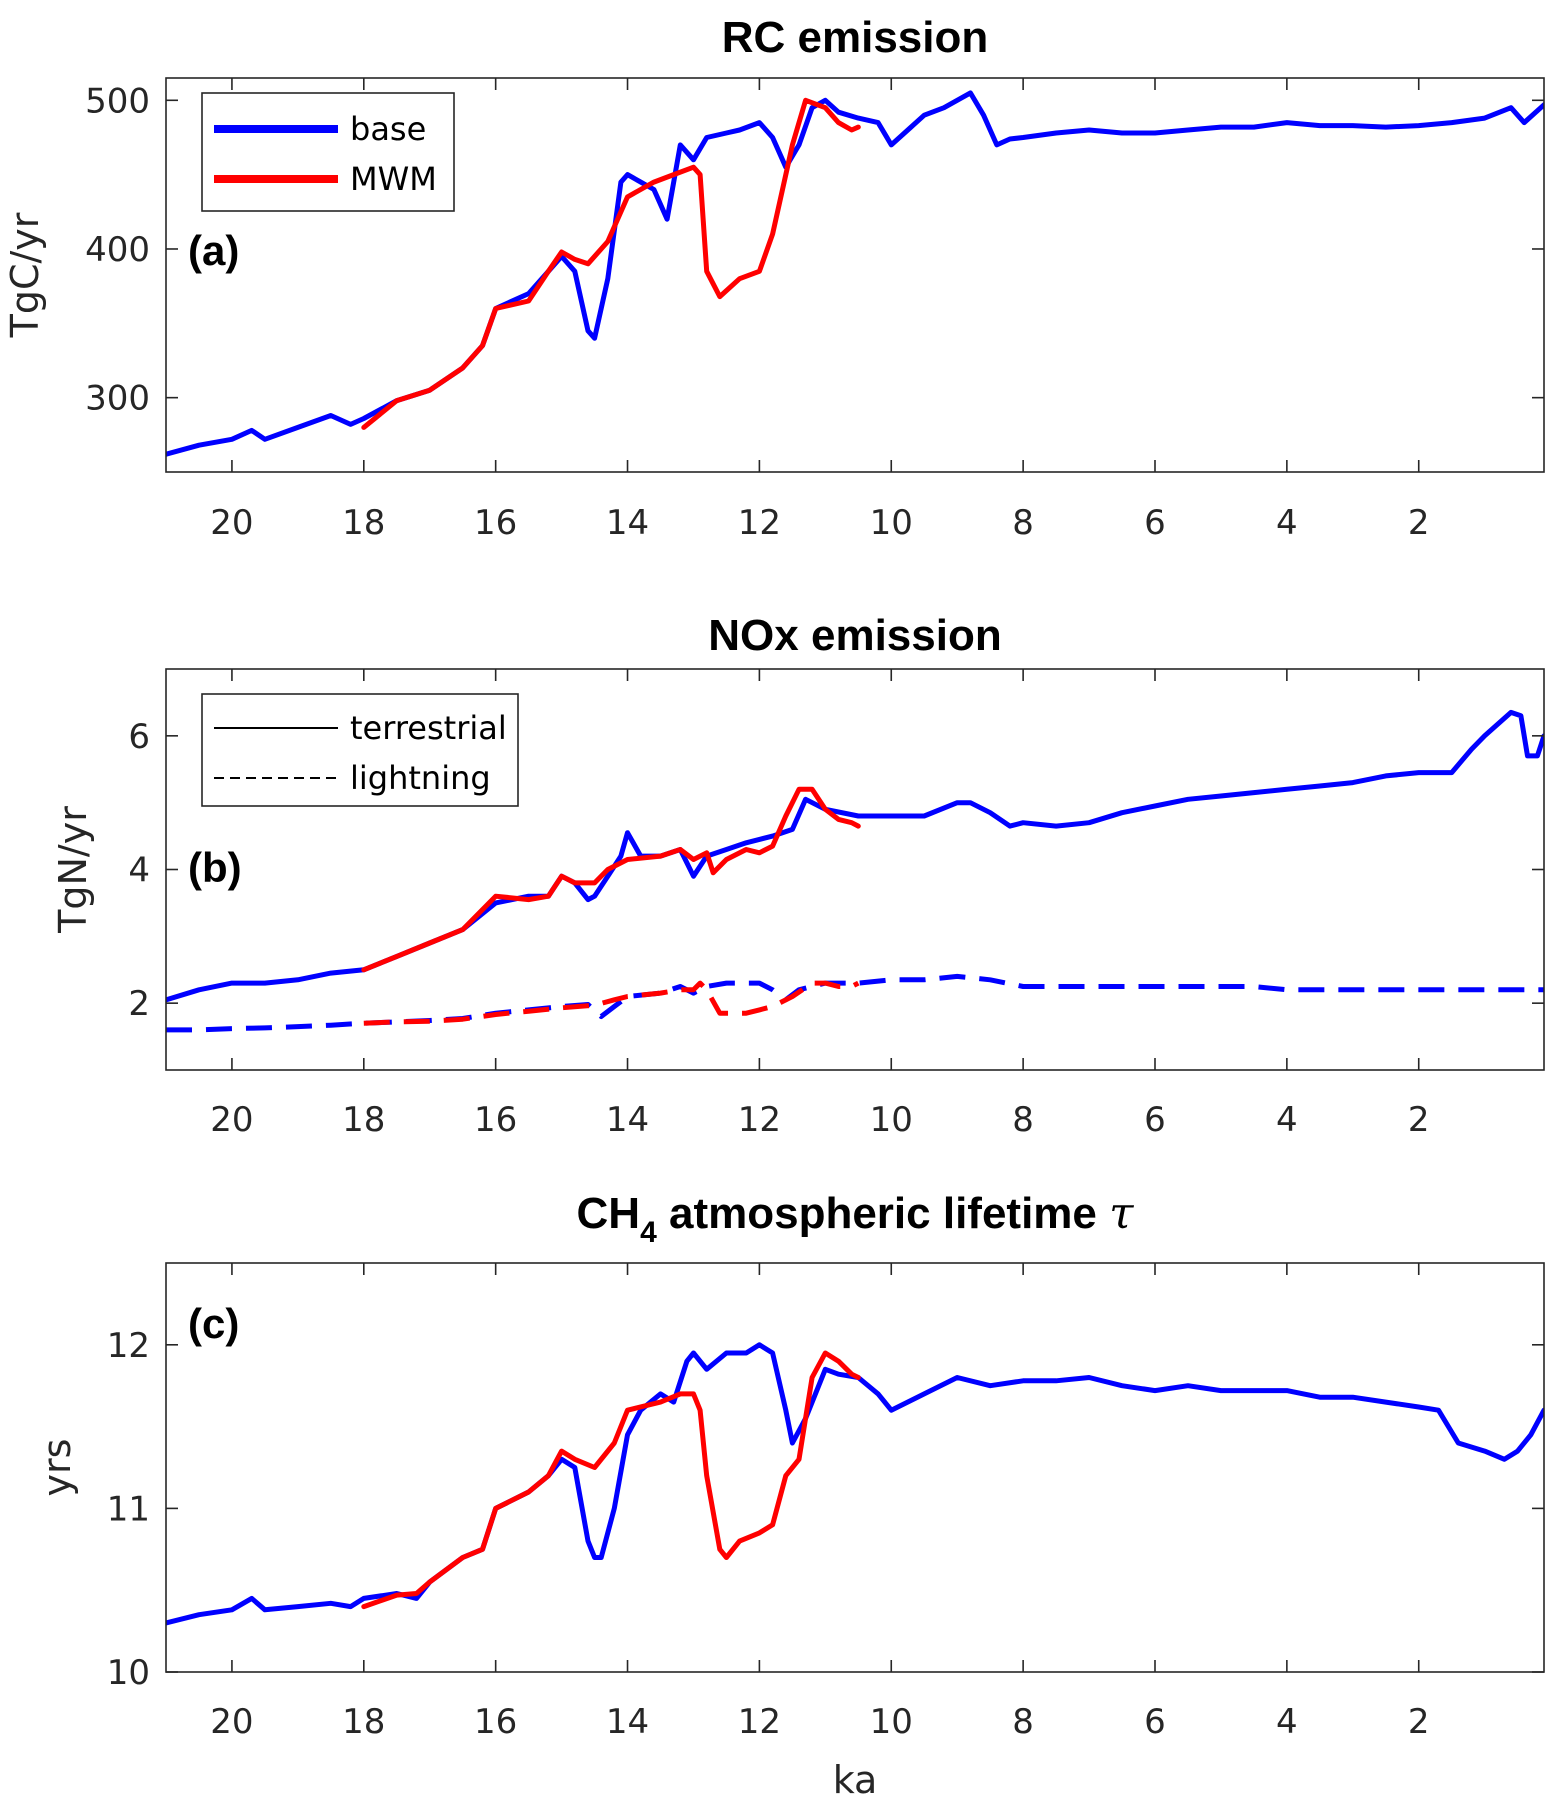  What do you see at coordinates (213, 1323) in the screenshot?
I see `panel-label-c: (c)` at bounding box center [213, 1323].